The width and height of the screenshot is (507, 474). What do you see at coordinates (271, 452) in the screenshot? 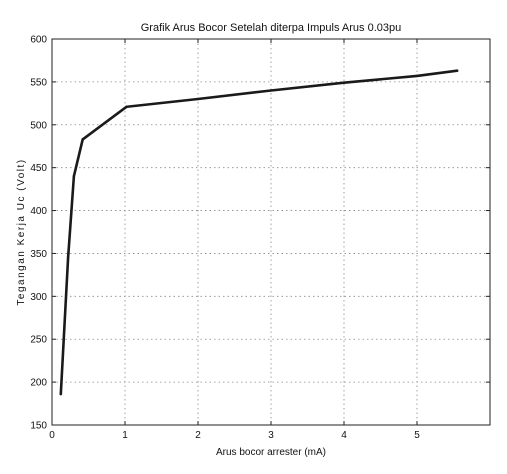
I see `x-axis-label: Arus bocor arrester (mA)` at bounding box center [271, 452].